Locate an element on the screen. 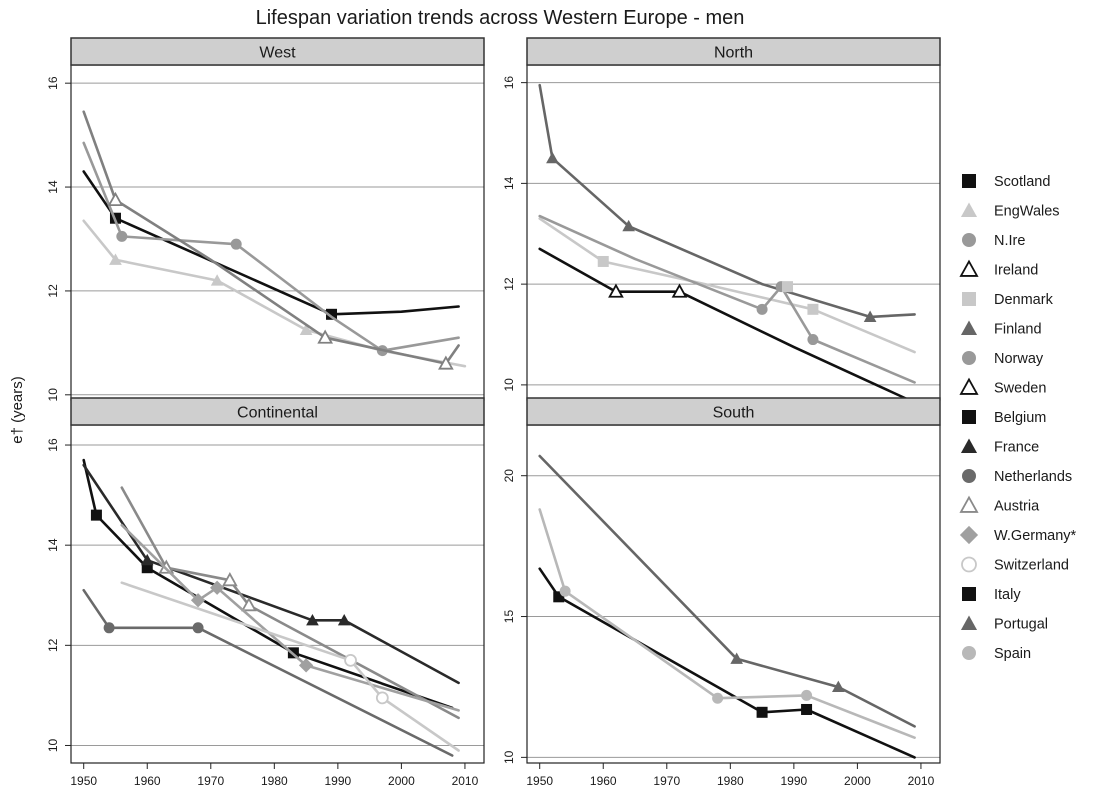  series-netherlands is located at coordinates (268, 672).